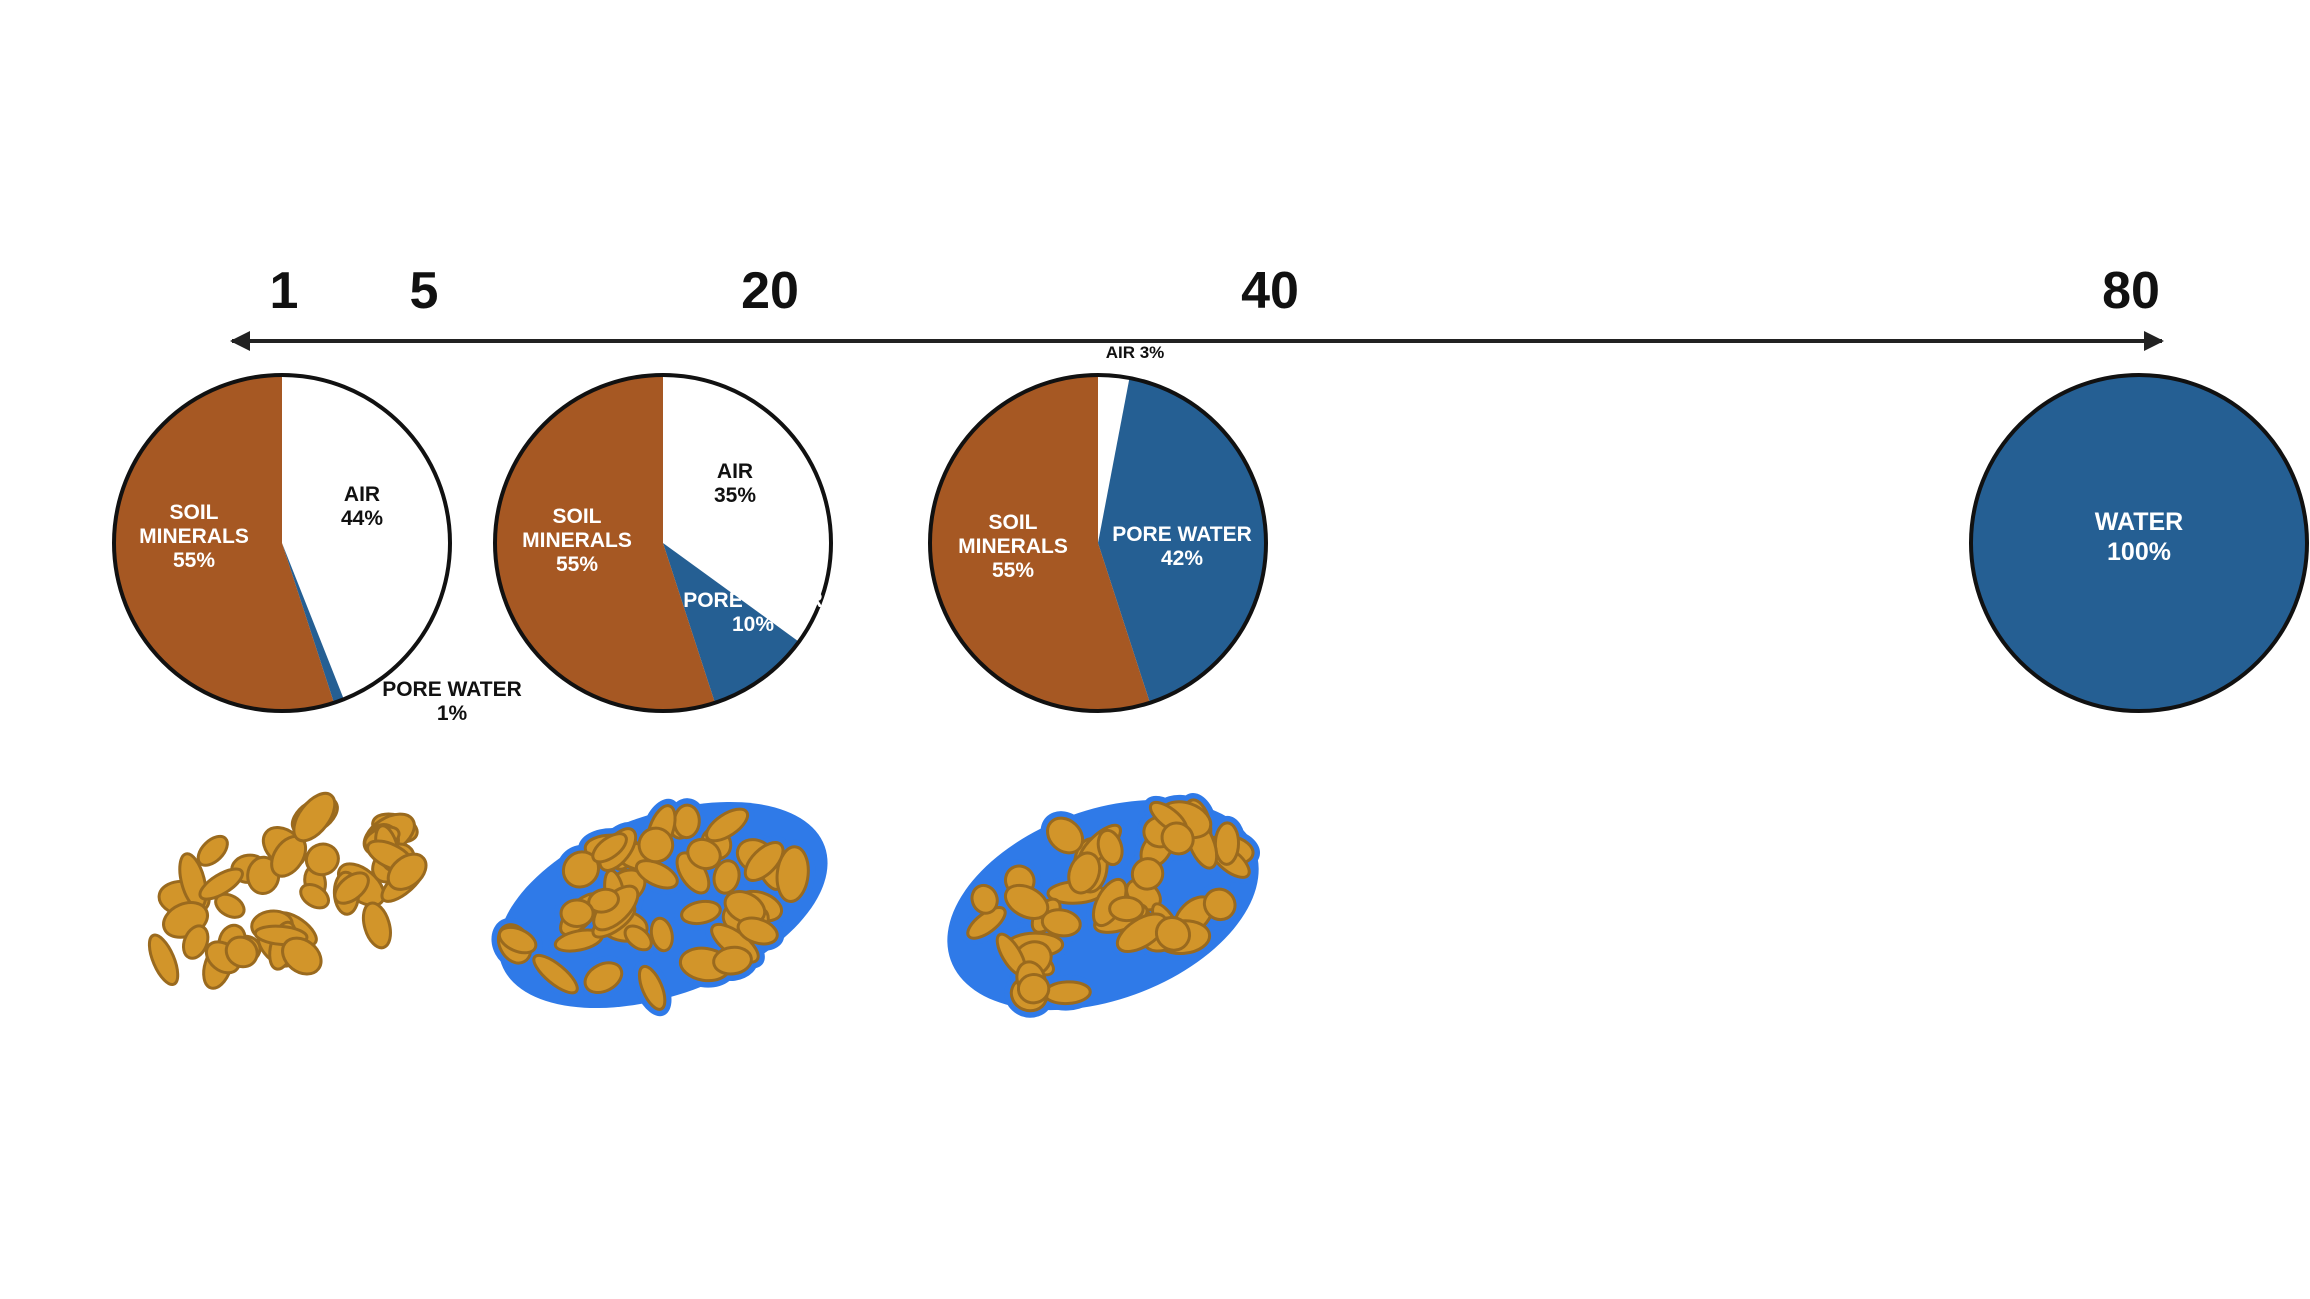 The image size is (2310, 1299). I want to click on pie-chart-3: SOIL MINERALS 55% PORE WATER 42% AIR 3%, so click(1098, 528).